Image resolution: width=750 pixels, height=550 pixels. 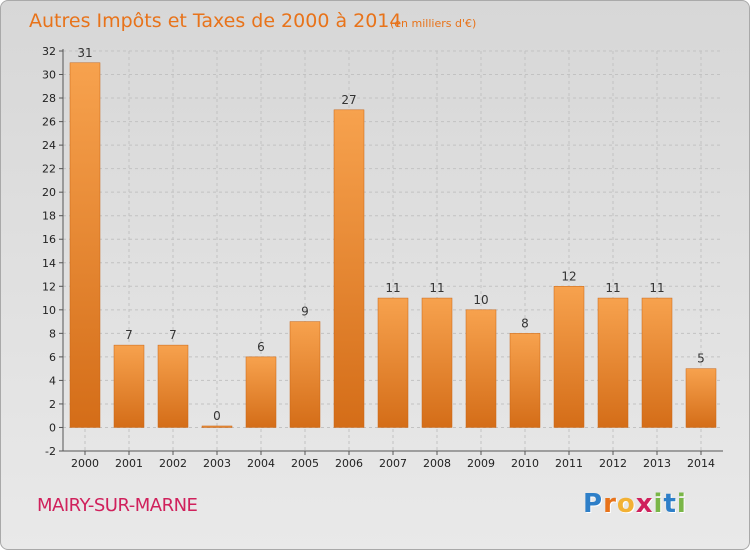 What do you see at coordinates (701, 463) in the screenshot?
I see `x-tick-label-2014: 2014` at bounding box center [701, 463].